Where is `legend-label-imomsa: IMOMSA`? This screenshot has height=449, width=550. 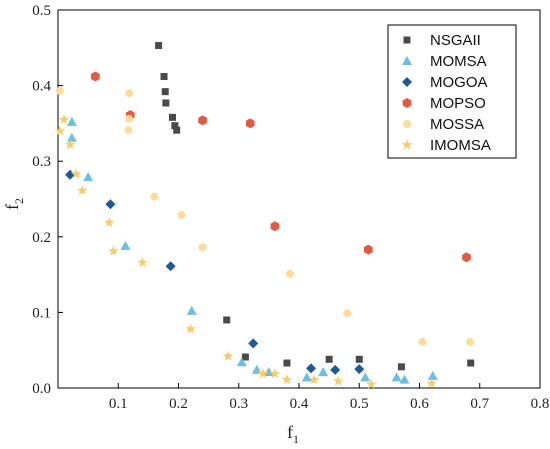
legend-label-imomsa: IMOMSA is located at coordinates (460, 145).